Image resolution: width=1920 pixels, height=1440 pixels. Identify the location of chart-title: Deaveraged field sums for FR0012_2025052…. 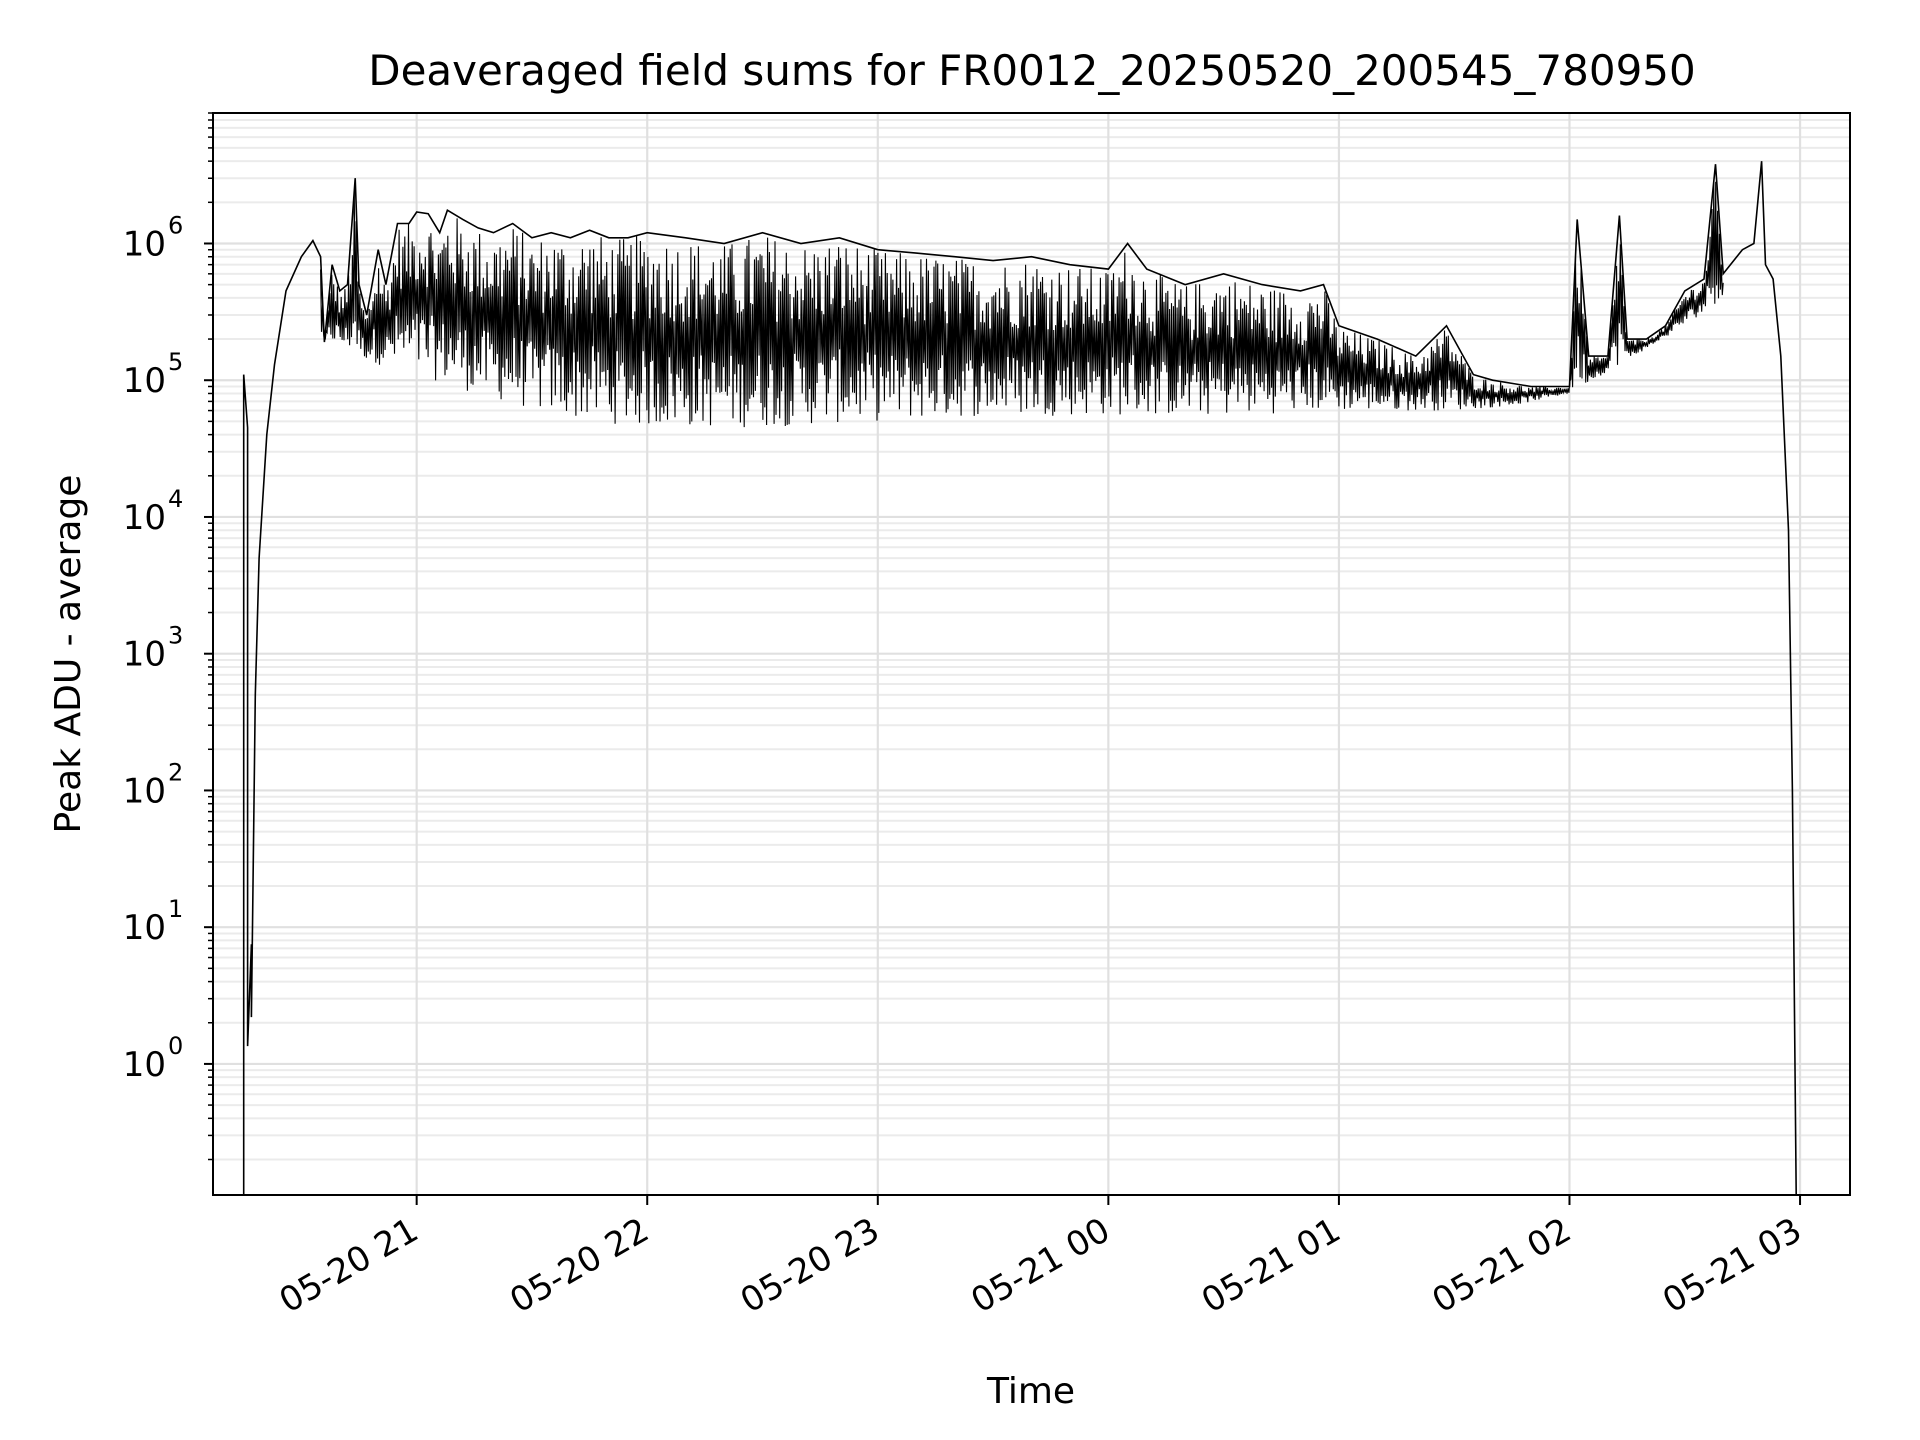
(1032, 70).